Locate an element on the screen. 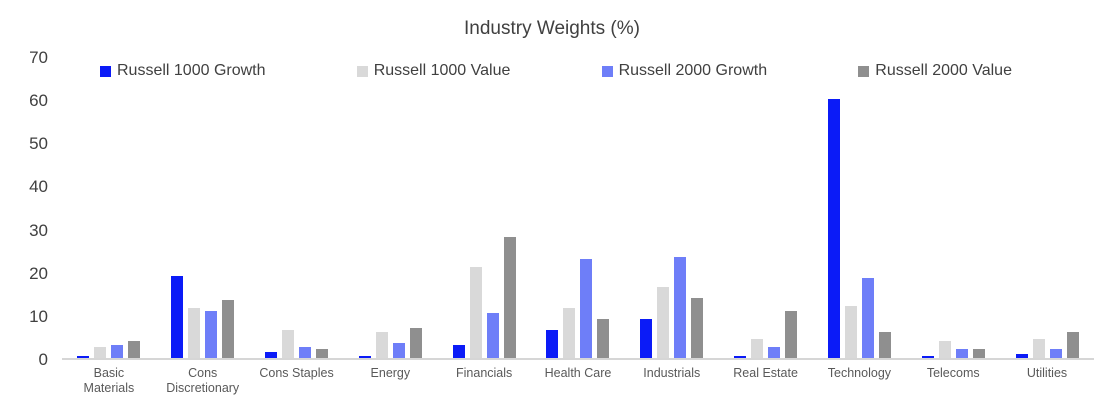 This screenshot has height=402, width=1104. legend-item-2: Russell 1000 Value is located at coordinates (433, 71).